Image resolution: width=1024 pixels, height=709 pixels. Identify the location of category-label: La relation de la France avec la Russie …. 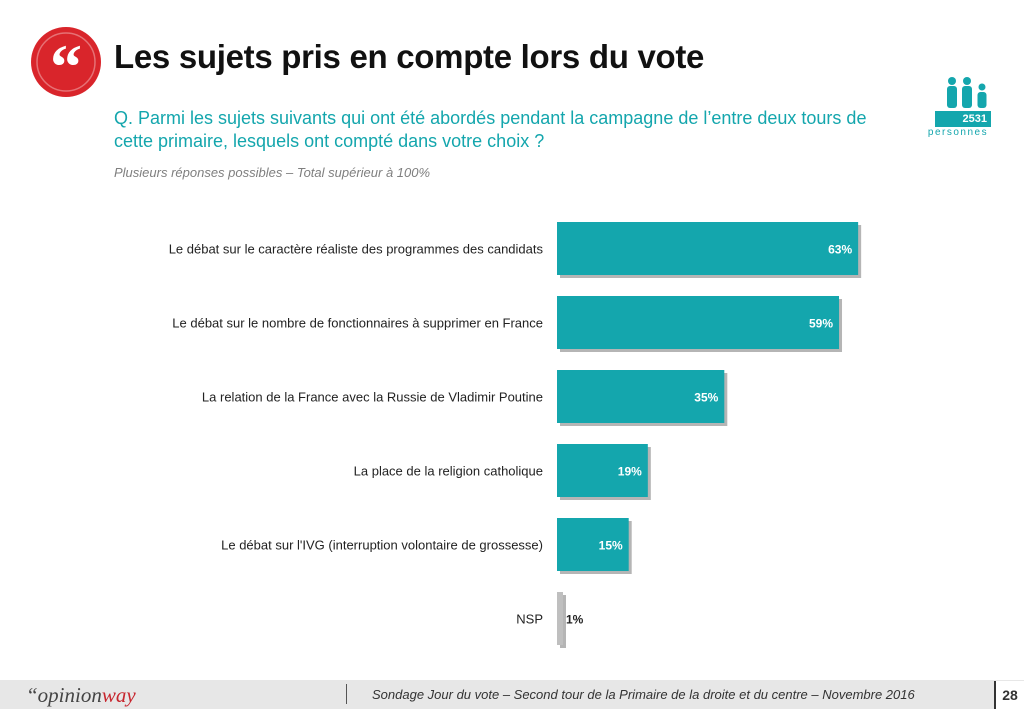
(372, 397).